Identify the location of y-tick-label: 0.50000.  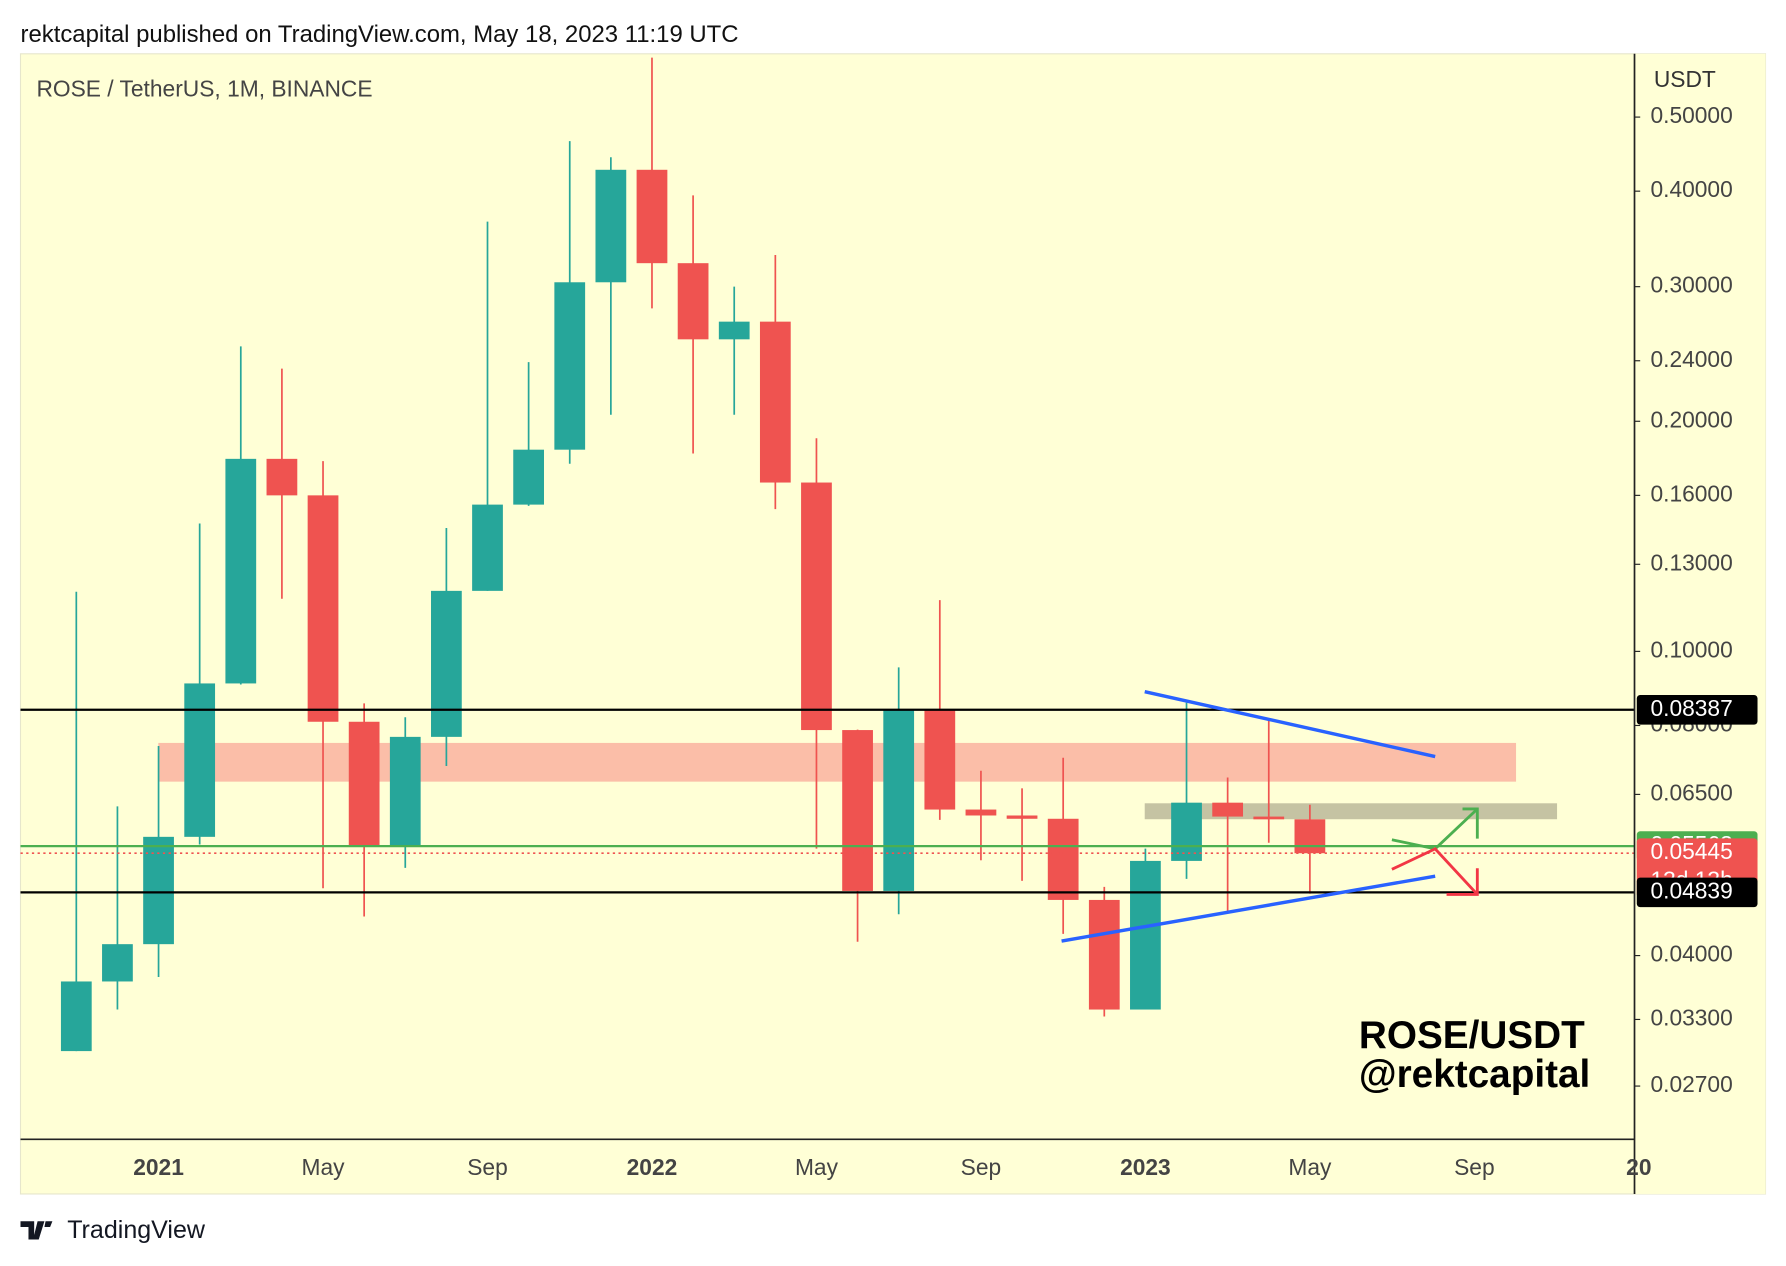
(1691, 115).